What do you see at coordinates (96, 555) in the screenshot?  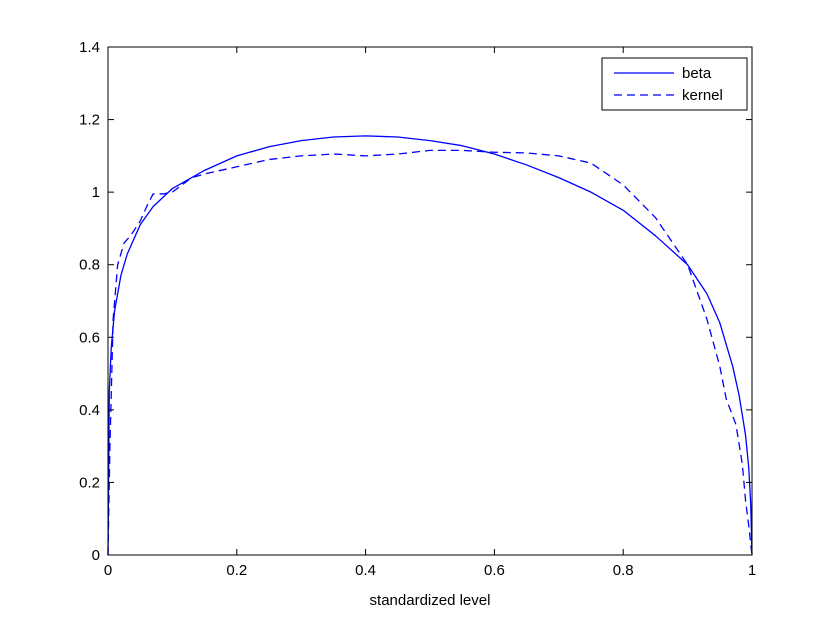 I see `y-tick-label: 0` at bounding box center [96, 555].